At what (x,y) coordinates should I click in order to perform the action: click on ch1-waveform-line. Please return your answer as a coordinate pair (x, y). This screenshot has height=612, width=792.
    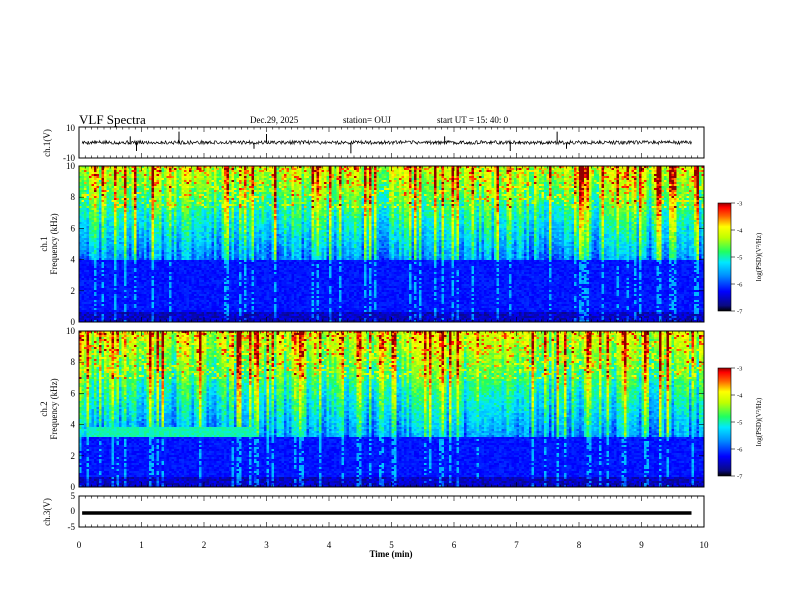
    Looking at the image, I should click on (386, 142).